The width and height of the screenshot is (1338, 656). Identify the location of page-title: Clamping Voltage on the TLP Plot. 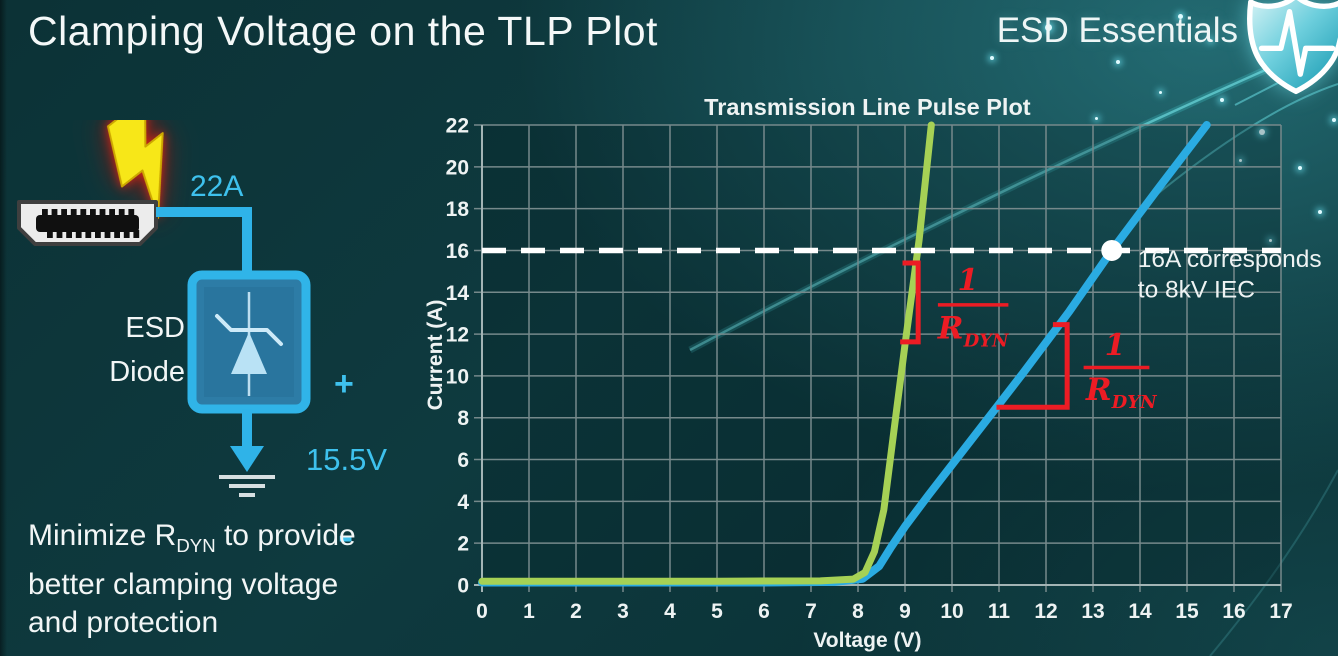
(343, 31).